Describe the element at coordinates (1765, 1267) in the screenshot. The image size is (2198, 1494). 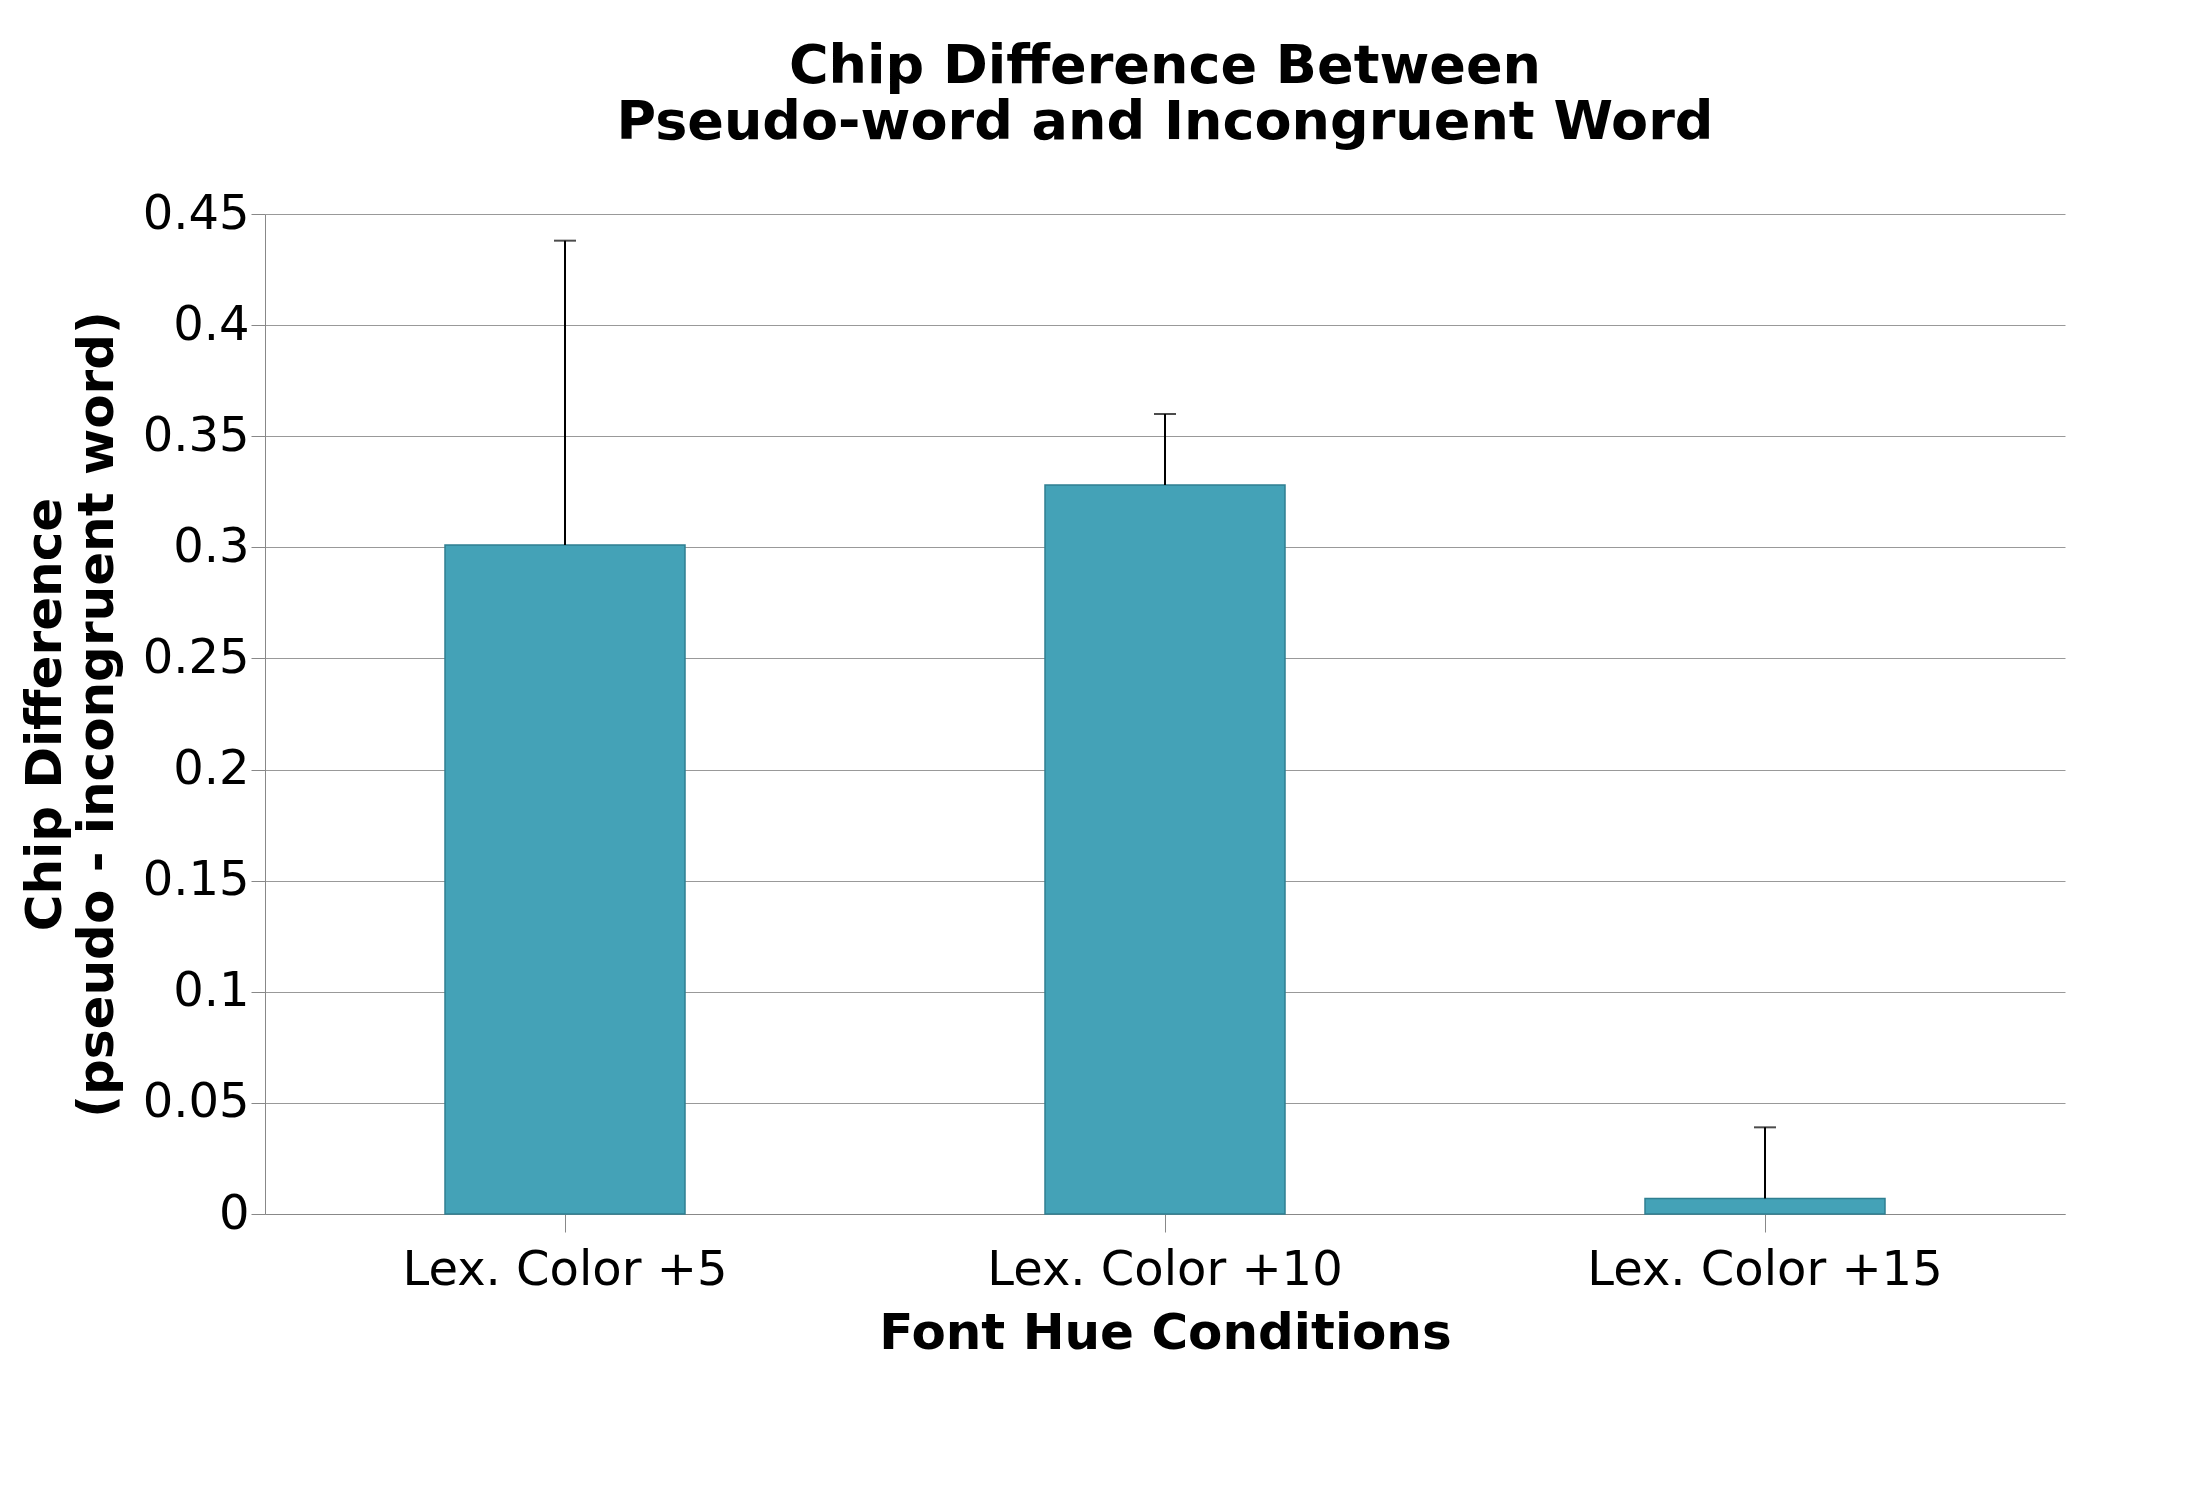
I see `x-tick-label: Lex. Color +15` at that location.